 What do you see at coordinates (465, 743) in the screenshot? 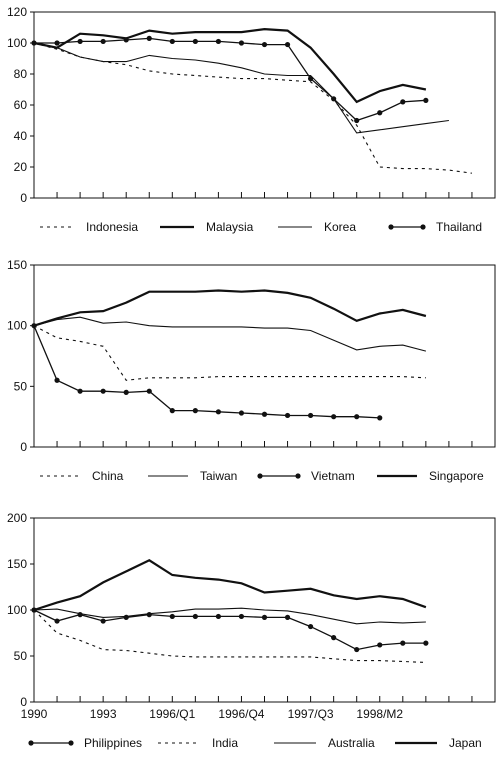
I see `legend-label-japan: Japan` at bounding box center [465, 743].